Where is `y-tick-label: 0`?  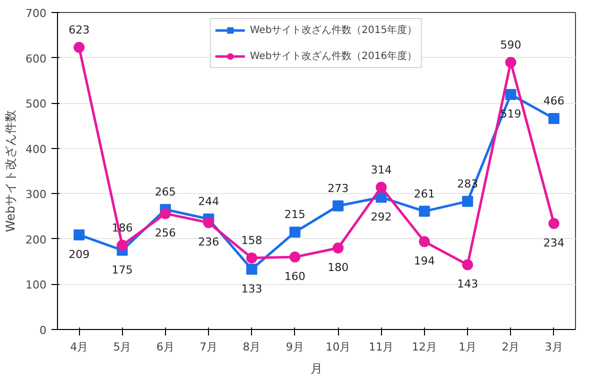 y-tick-label: 0 is located at coordinates (43, 330).